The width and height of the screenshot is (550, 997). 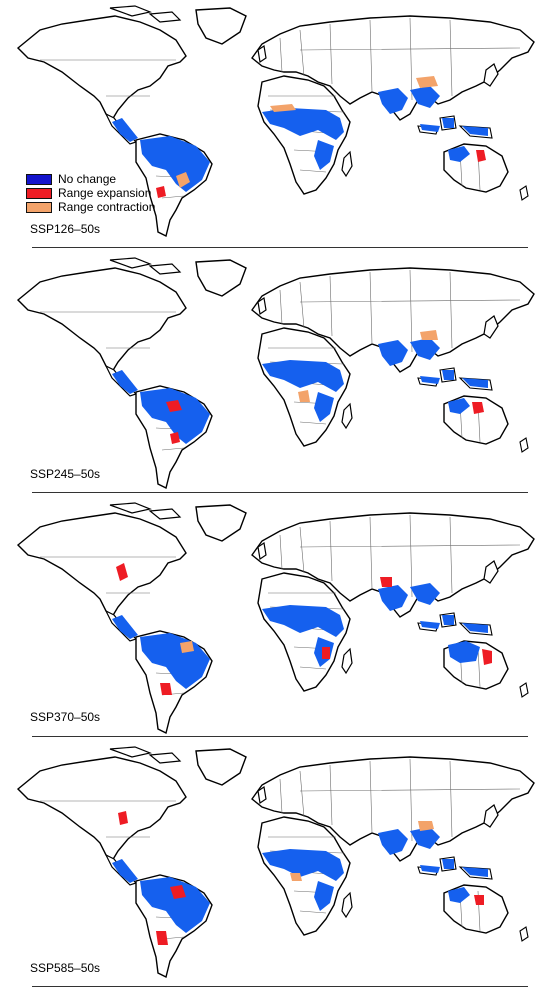 I want to click on legend-item-no-change: No change, so click(x=90, y=179).